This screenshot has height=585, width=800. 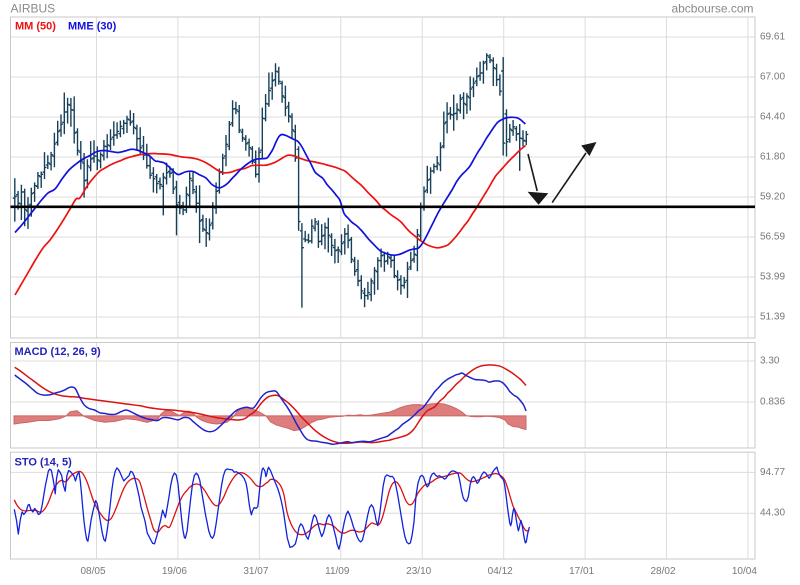 What do you see at coordinates (744, 571) in the screenshot?
I see `svg-text: 10/04` at bounding box center [744, 571].